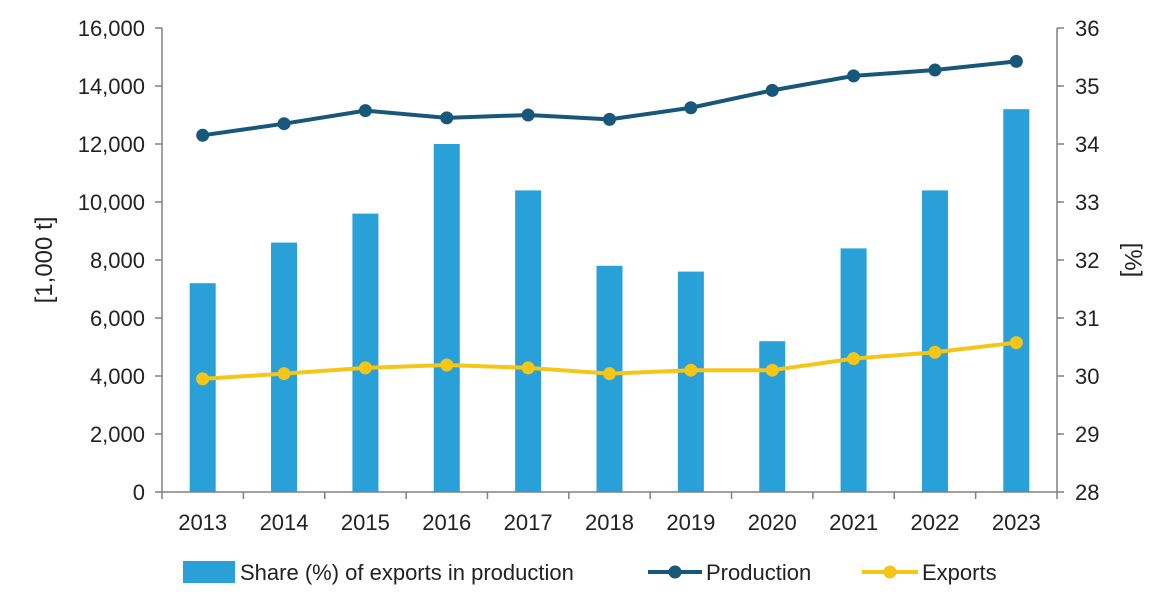  I want to click on point-production-2016, so click(447, 118).